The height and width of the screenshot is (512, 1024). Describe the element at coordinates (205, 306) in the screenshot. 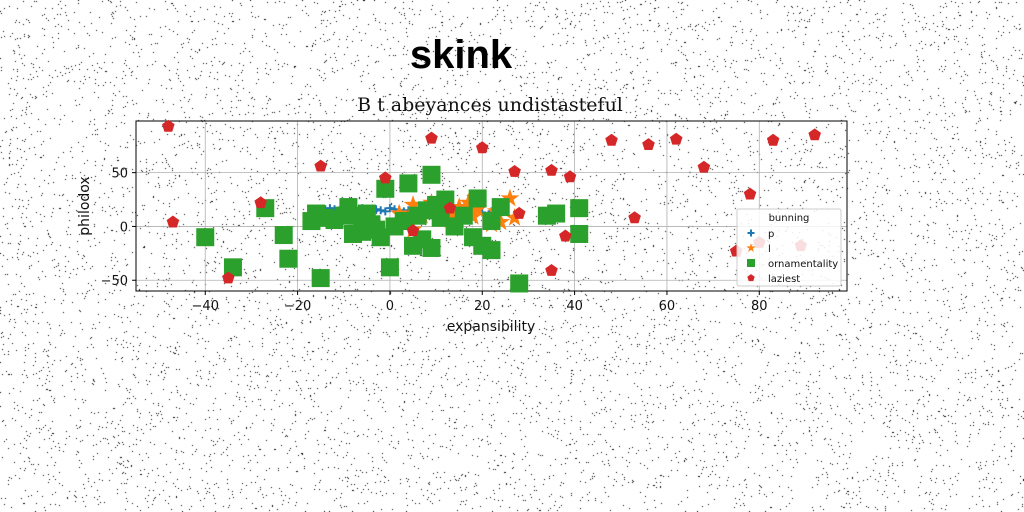

I see `x-tick-label: −40` at that location.